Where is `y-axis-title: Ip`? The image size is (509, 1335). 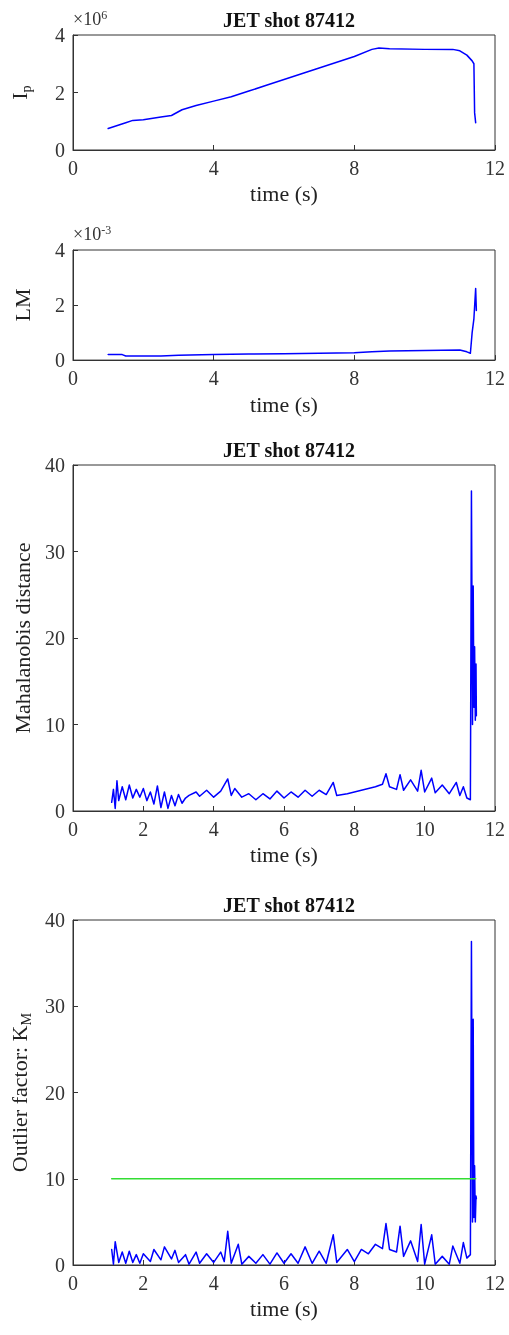 y-axis-title: Ip is located at coordinates (20, 92).